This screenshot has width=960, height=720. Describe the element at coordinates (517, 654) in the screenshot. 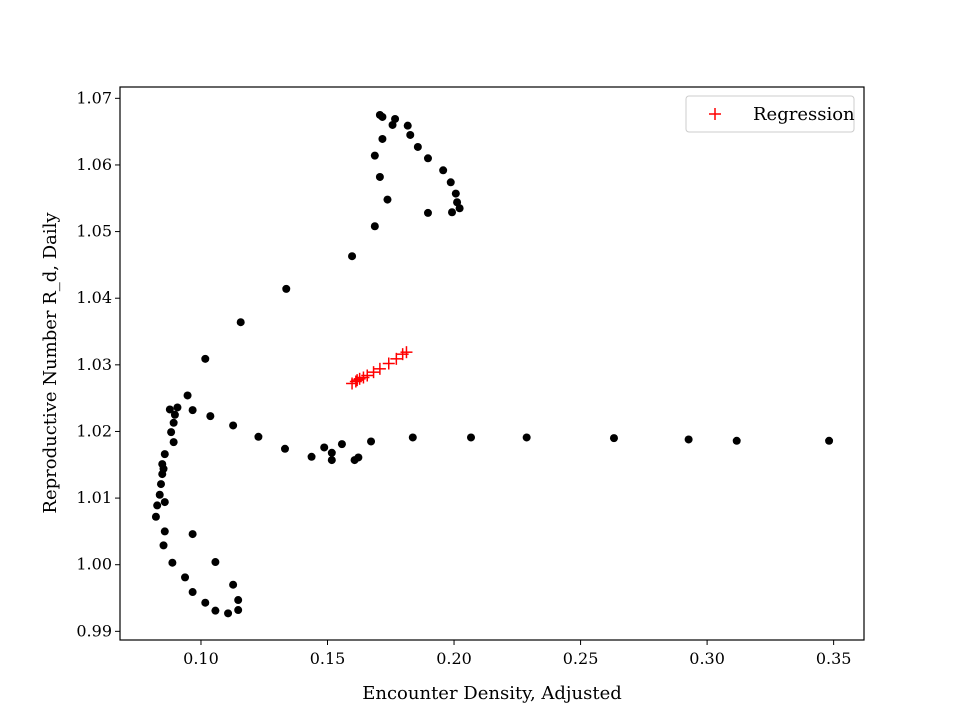

I see `x-axis: 0.10 0.15 0.20 0.25 0.30 0.35` at that location.